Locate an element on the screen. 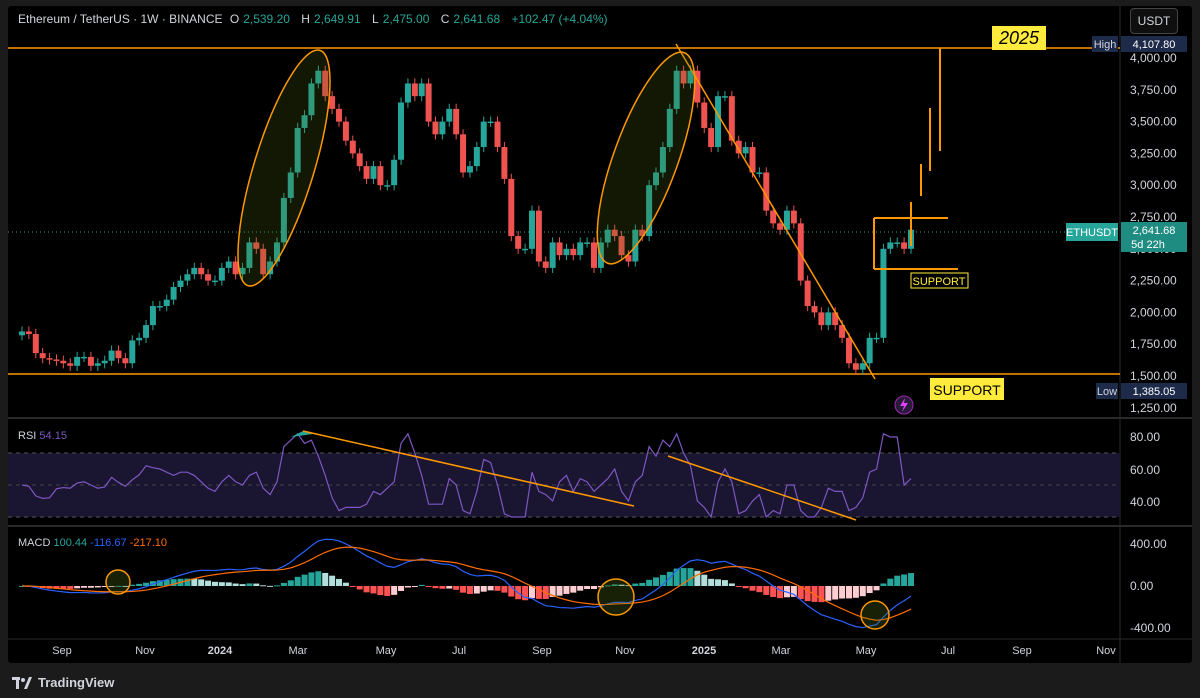 The width and height of the screenshot is (1200, 698). macd-histogram is located at coordinates (466, 585).